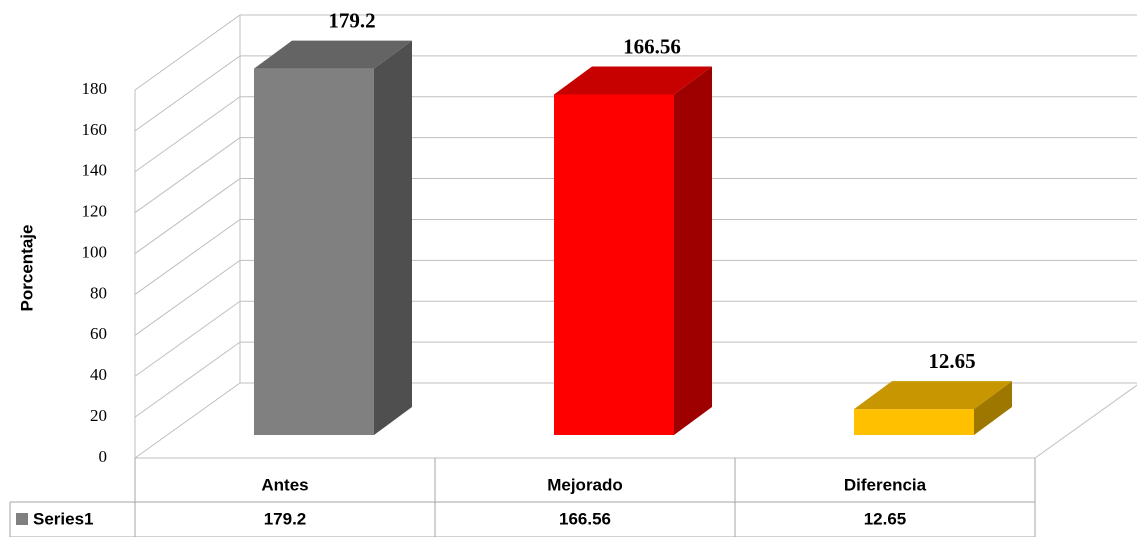  What do you see at coordinates (284, 484) in the screenshot?
I see `x-tick-label: Antes` at bounding box center [284, 484].